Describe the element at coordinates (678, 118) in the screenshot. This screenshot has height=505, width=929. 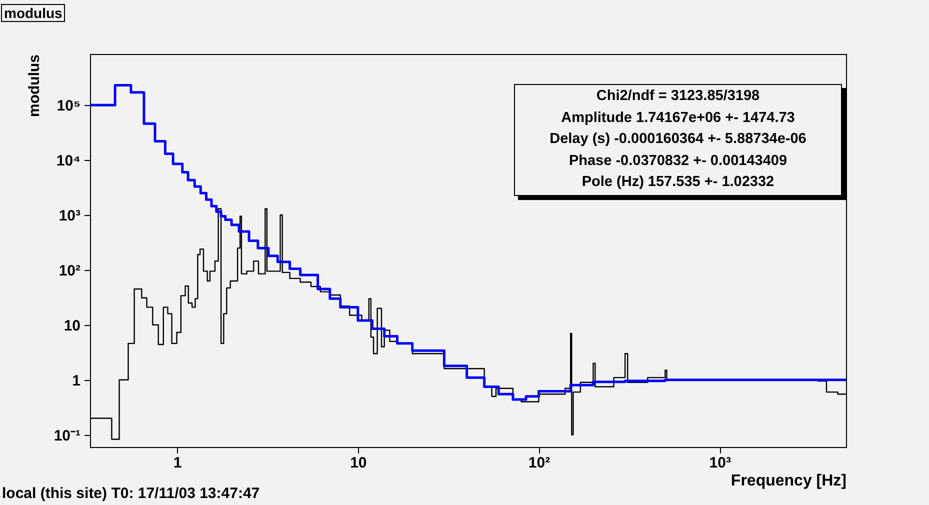
I see `annotation: Amplitude 1.74167e+06 +- 1474.73` at that location.